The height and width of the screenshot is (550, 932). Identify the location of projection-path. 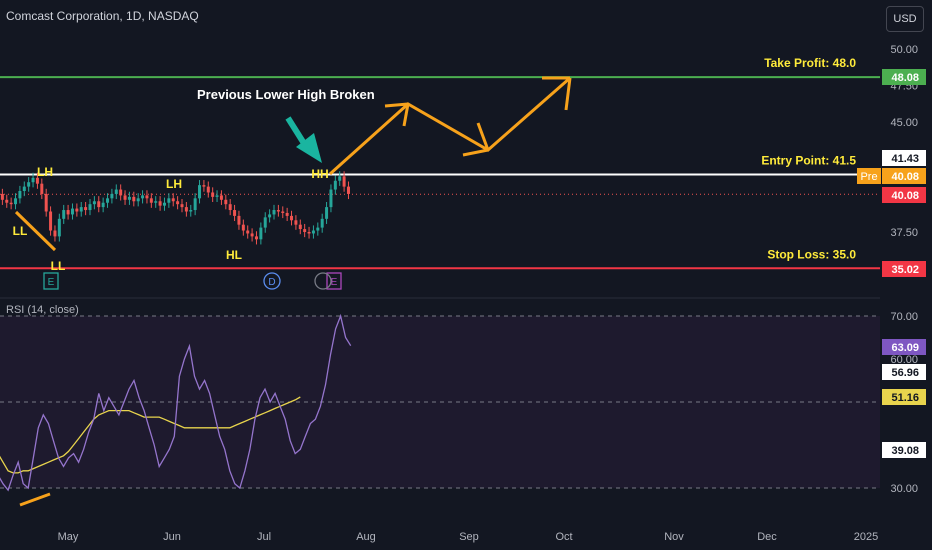
(449, 126).